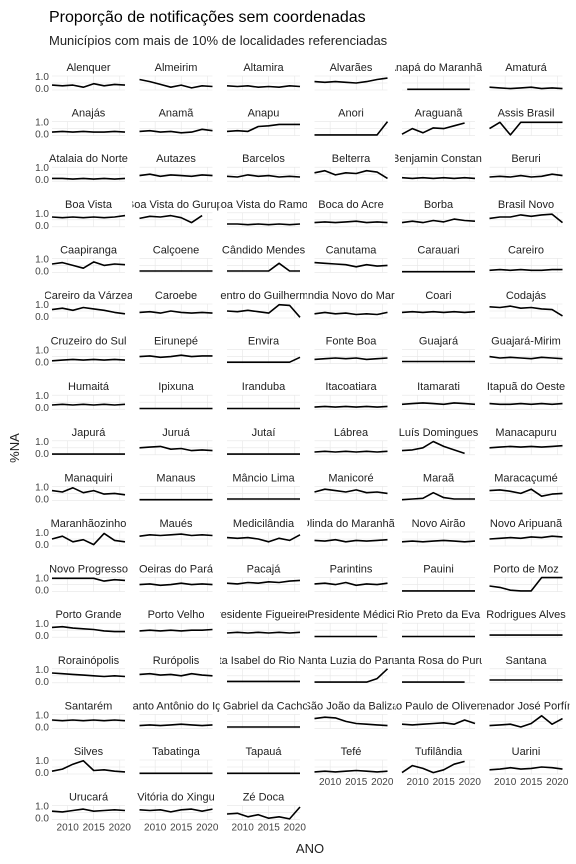 This screenshot has width=576, height=864. I want to click on panel-strip-label: Anapá do Maranhão, so click(439, 68).